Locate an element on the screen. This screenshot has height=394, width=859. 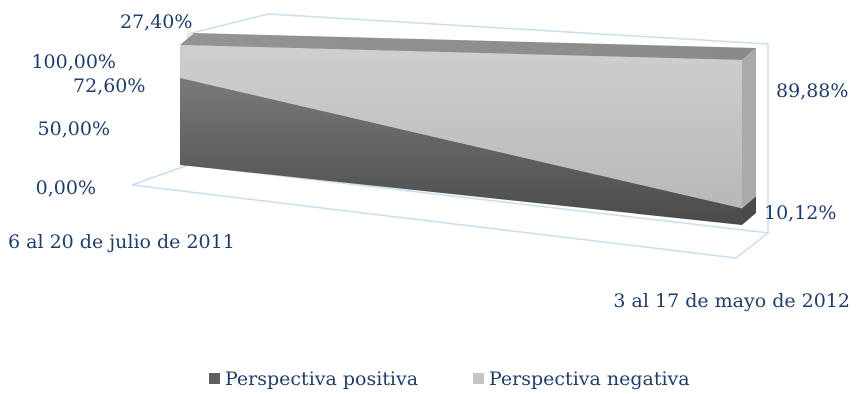
legend-label-negative: Perspectiva negativa is located at coordinates (589, 379).